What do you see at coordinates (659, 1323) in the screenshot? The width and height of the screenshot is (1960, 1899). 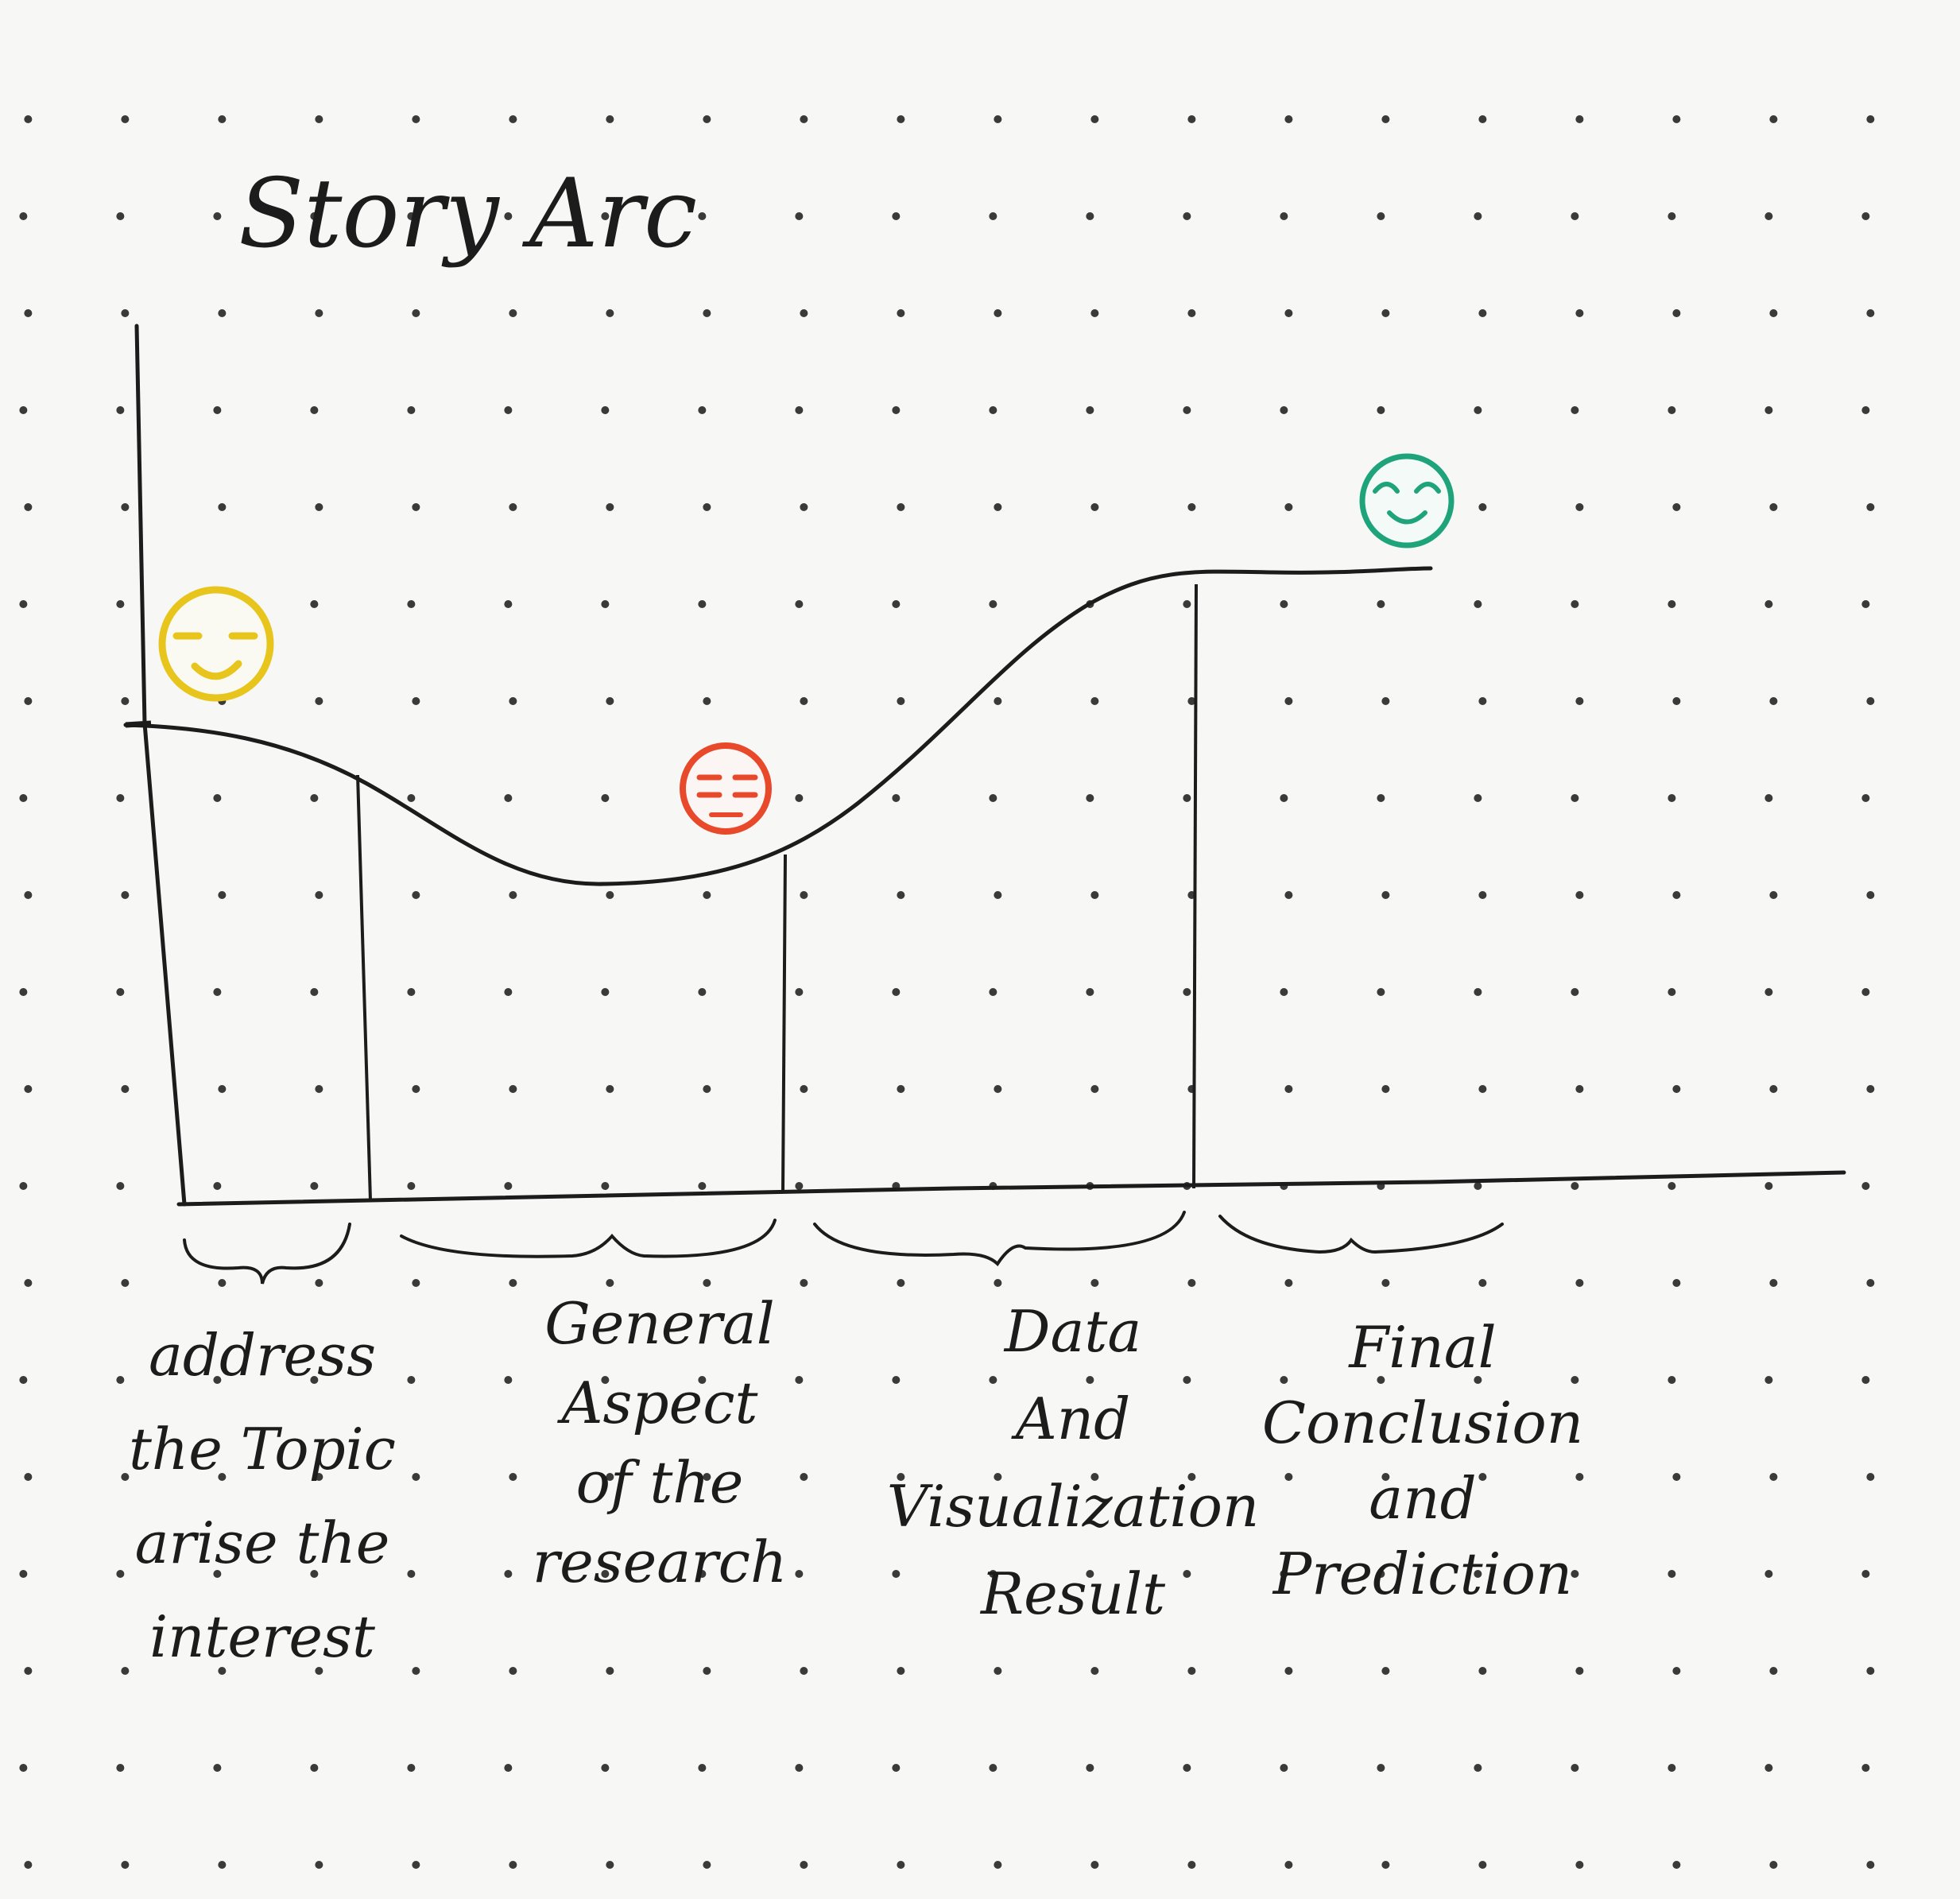 I see `label-line: General` at bounding box center [659, 1323].